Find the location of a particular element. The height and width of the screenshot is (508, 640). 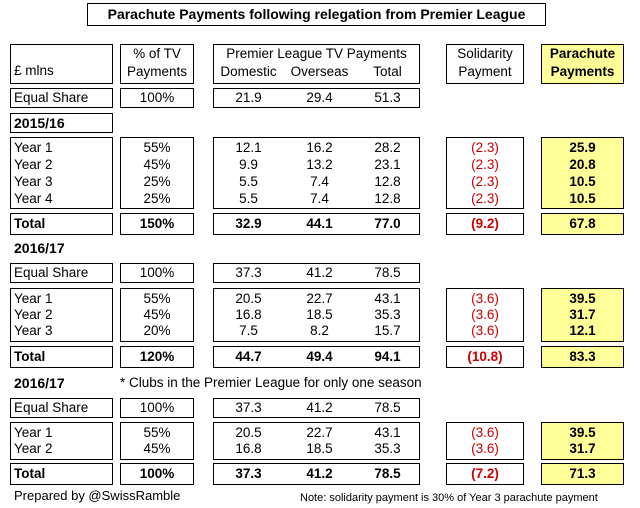

section3-total-label-box is located at coordinates (61, 474).